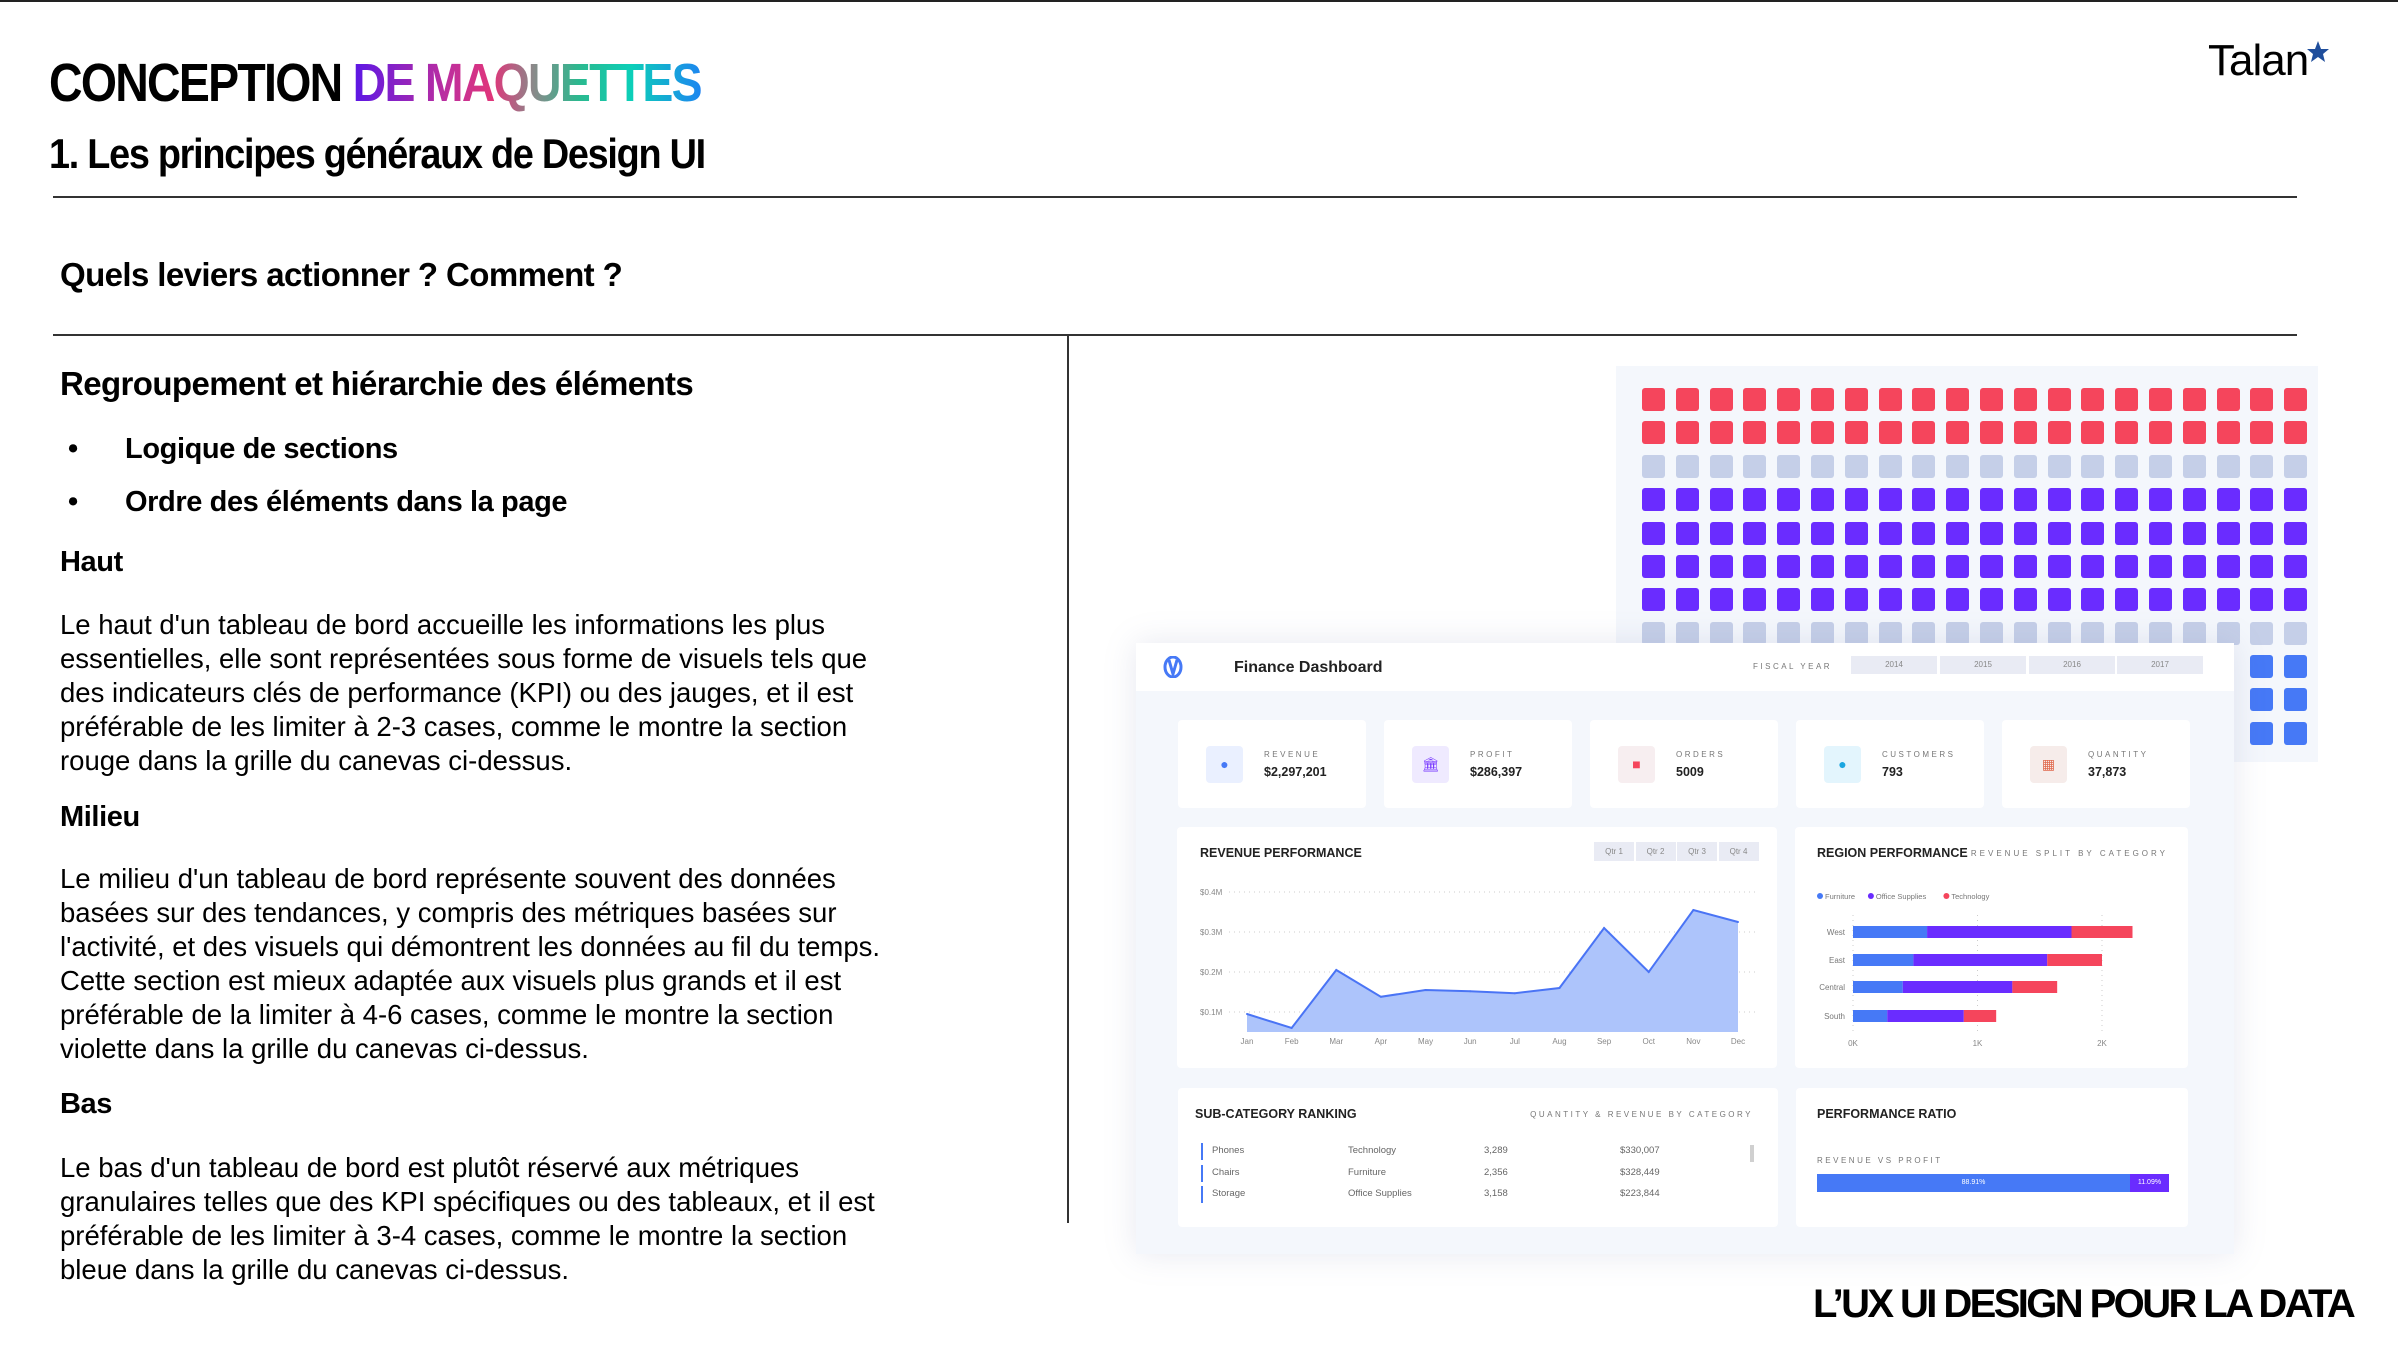 Image resolution: width=2398 pixels, height=1352 pixels. I want to click on x-tick-label: 1K, so click(1978, 1043).